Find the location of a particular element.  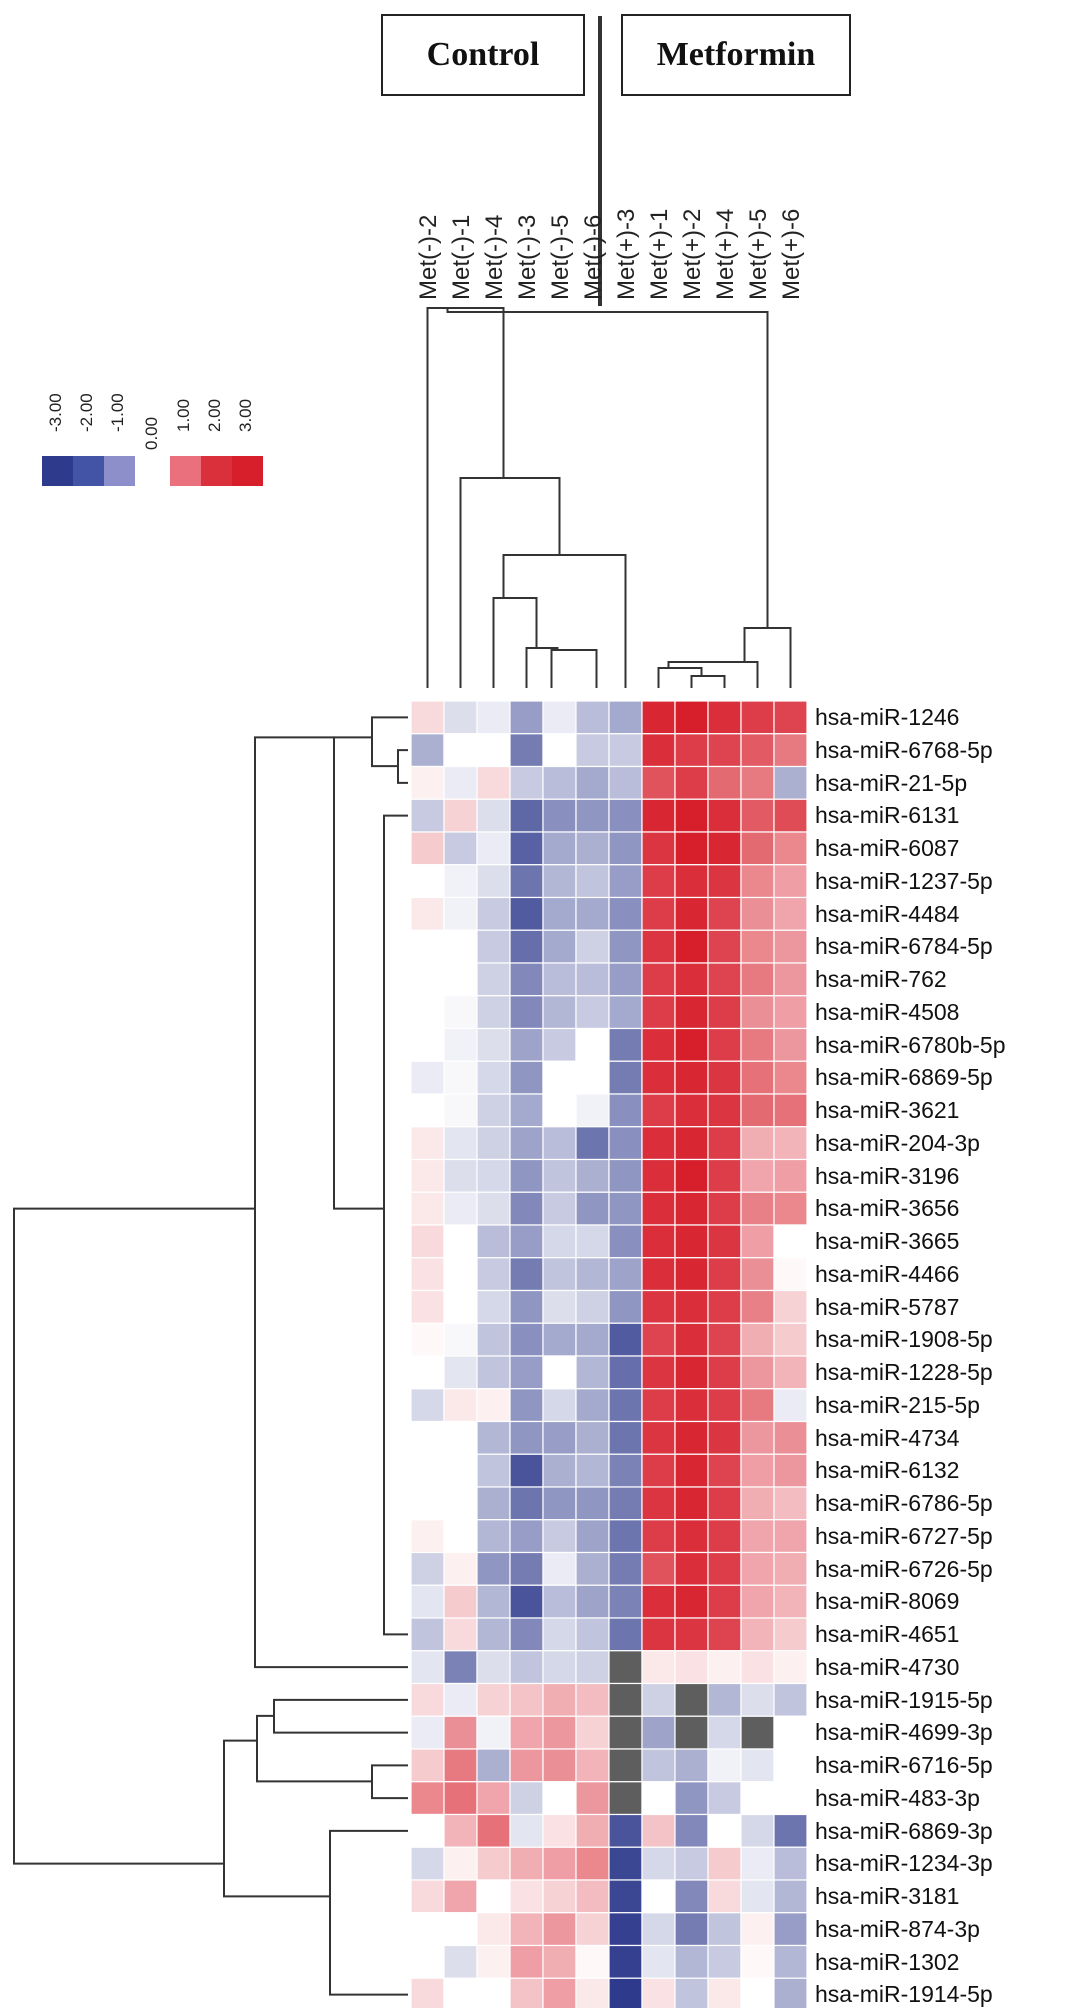

row-label: hsa-miR-4484 is located at coordinates (887, 913).